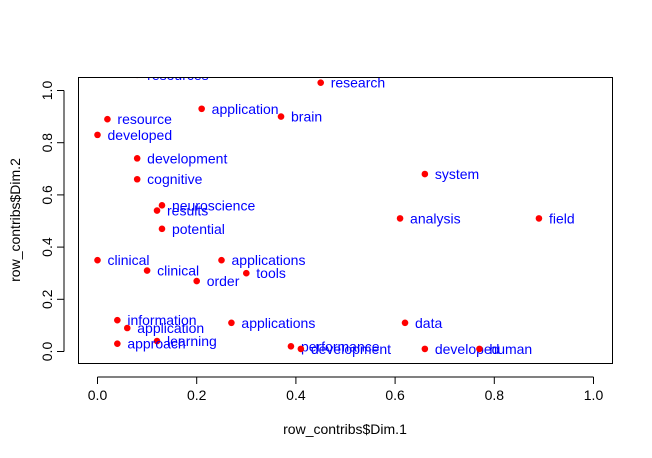 The width and height of the screenshot is (652, 458). I want to click on x-axis-title: row_contribs$Dim.1, so click(345, 429).